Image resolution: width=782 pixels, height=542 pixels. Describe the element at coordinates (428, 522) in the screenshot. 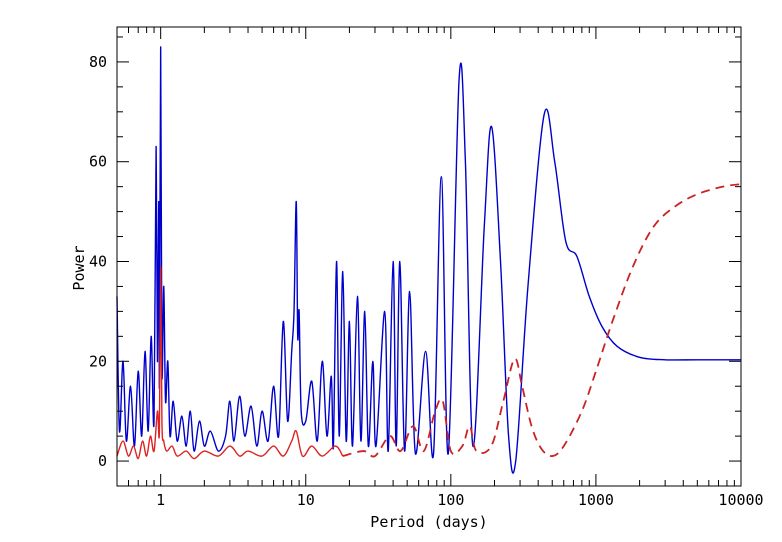

I see `x-axis-label: Period (days)` at that location.